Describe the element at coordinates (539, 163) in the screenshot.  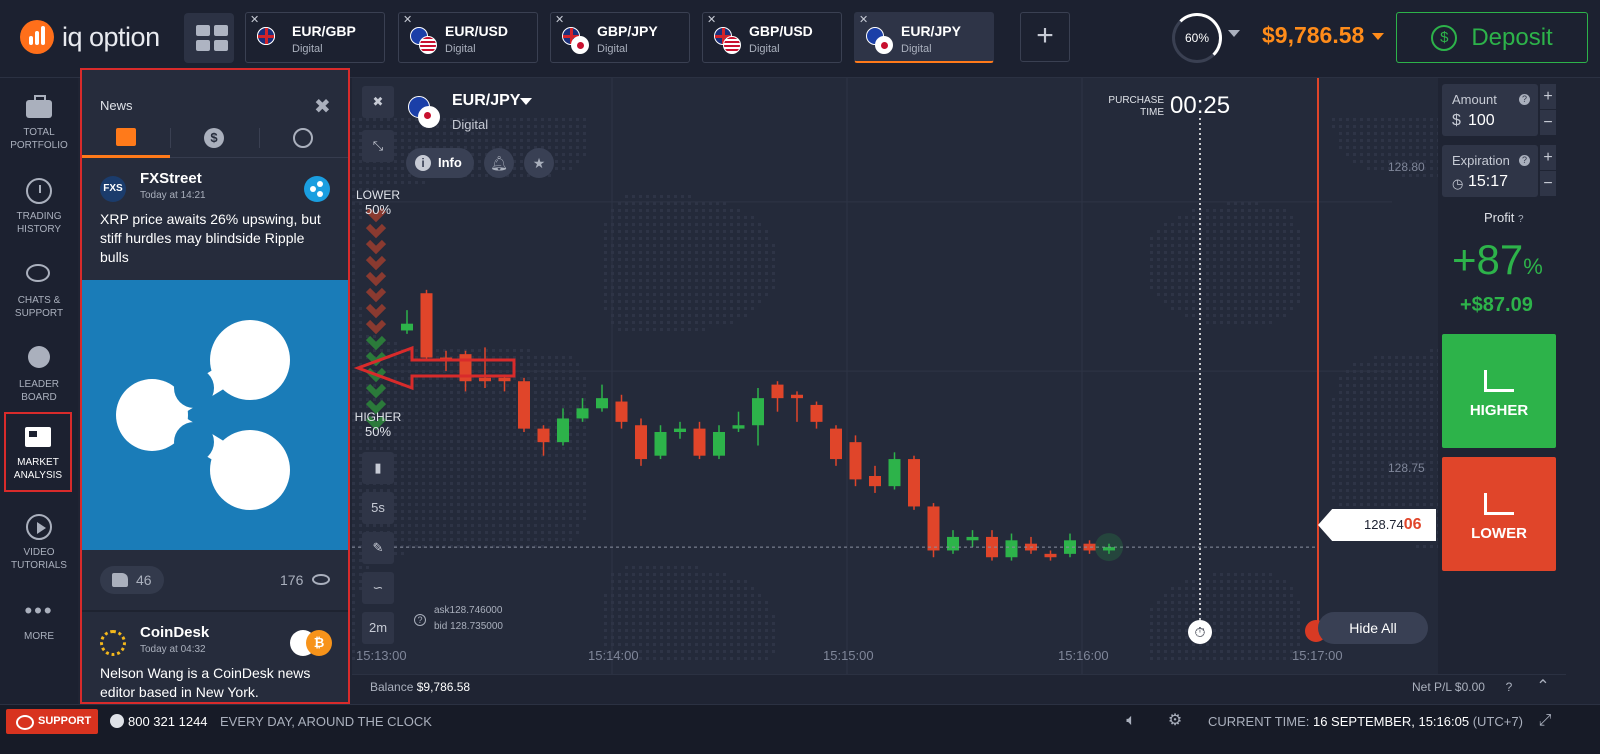
I see `star-icon: ★` at that location.